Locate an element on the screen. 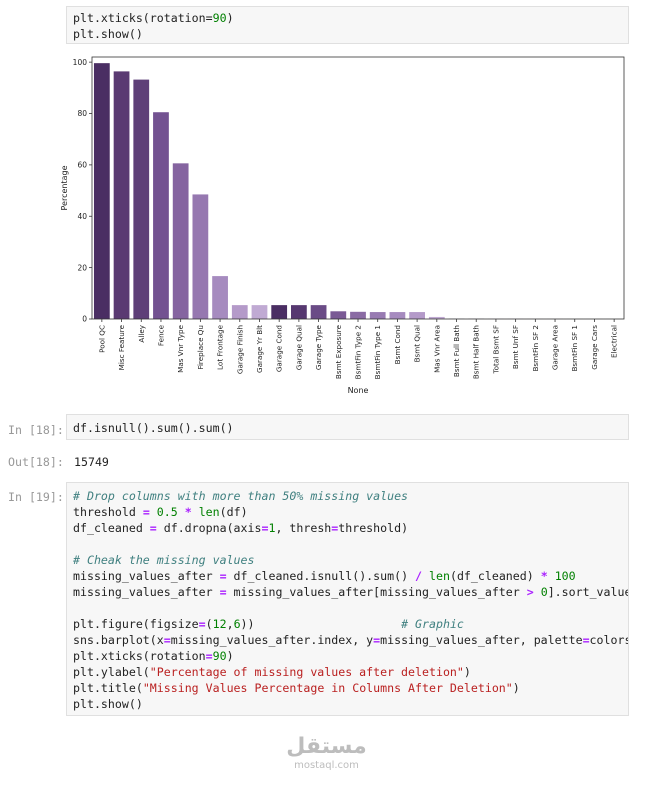  y-tick-label: 20 is located at coordinates (82, 267).